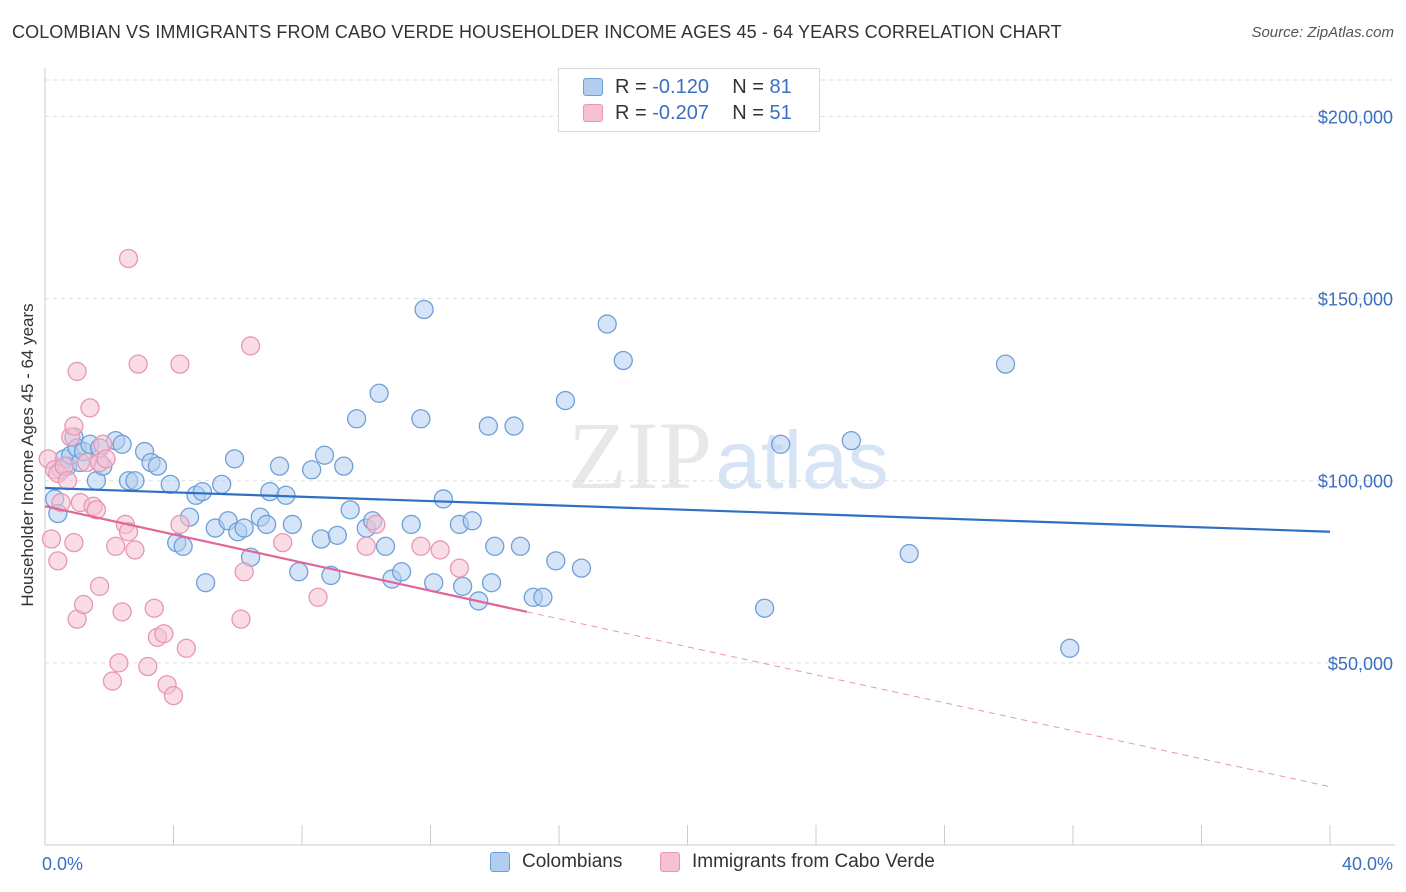 The image size is (1406, 892). Describe the element at coordinates (687, 509) in the screenshot. I see `colombians-trend-line` at that location.